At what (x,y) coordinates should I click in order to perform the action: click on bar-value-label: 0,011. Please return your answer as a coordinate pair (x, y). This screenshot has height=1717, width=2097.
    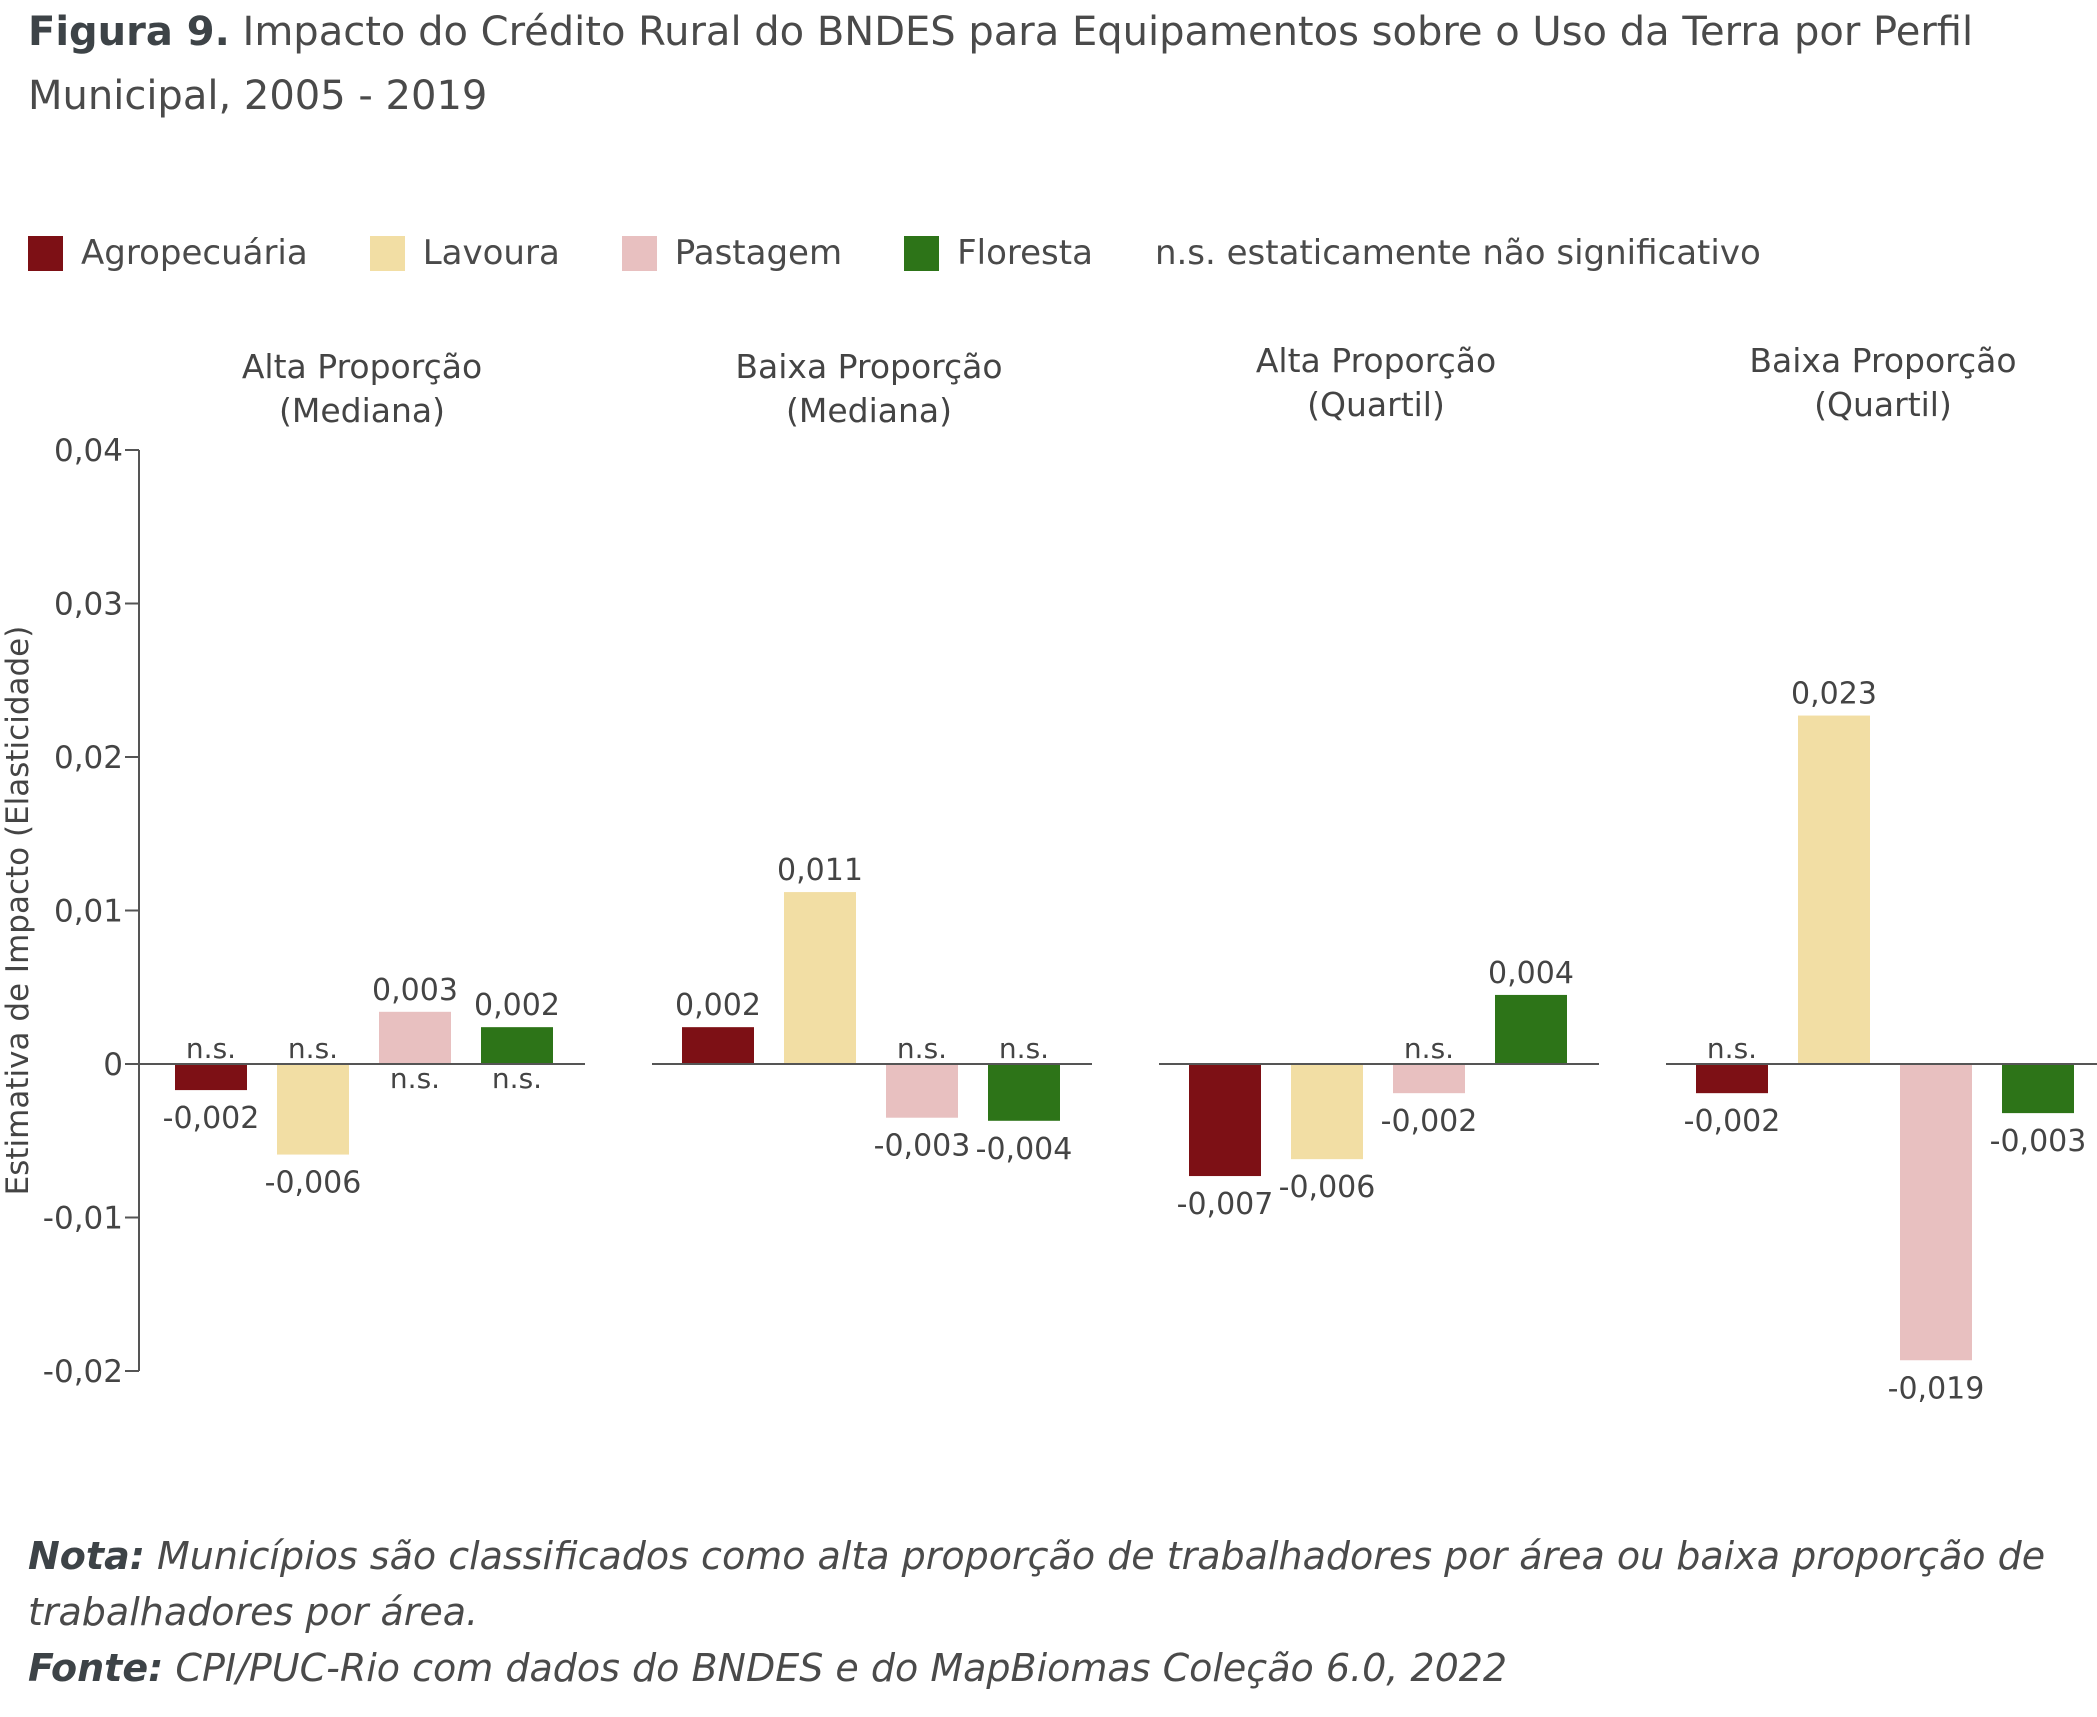
    Looking at the image, I should click on (820, 870).